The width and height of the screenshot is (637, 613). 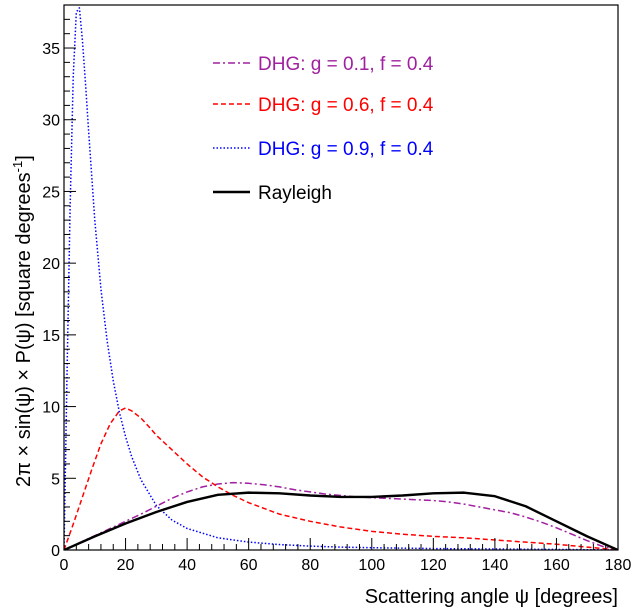 What do you see at coordinates (249, 565) in the screenshot?
I see `x-tick-label: 60` at bounding box center [249, 565].